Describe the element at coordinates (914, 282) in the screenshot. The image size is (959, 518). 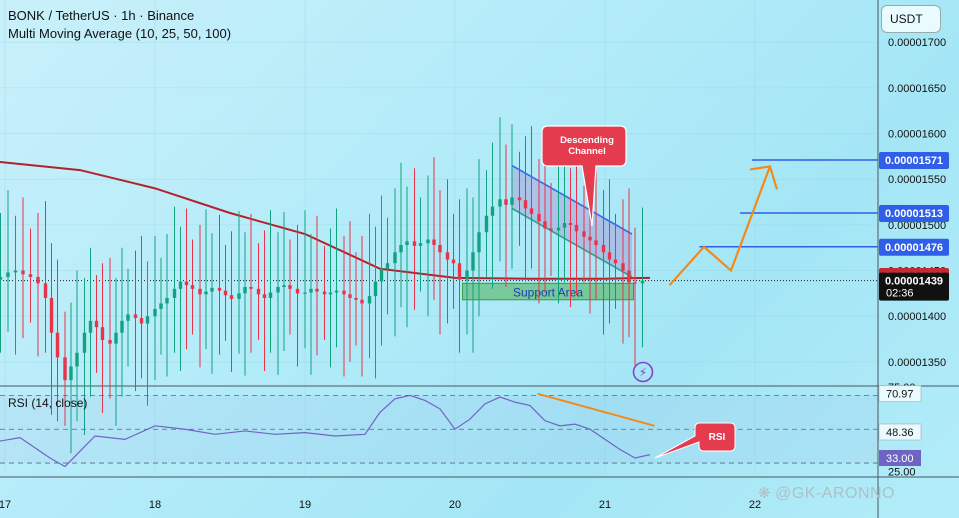
I see `price-tag-label: 0.00001439` at that location.